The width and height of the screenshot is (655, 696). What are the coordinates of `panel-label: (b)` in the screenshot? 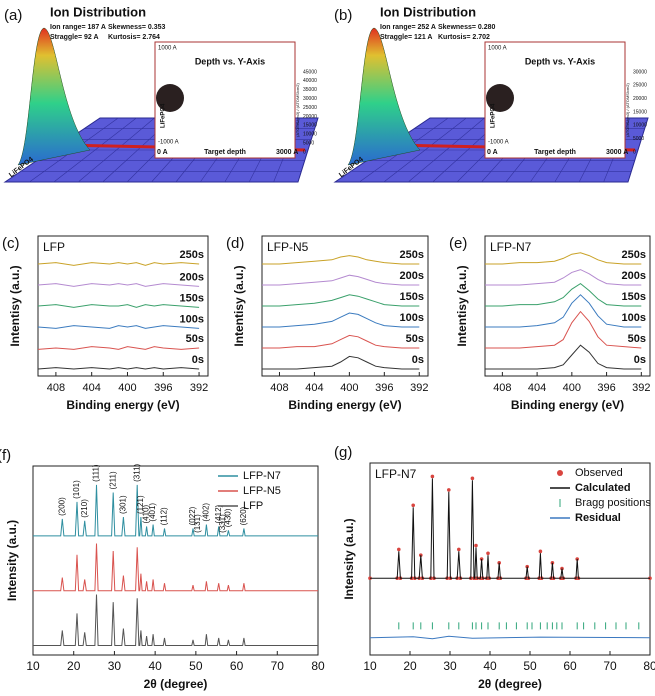 It's located at (343, 15).